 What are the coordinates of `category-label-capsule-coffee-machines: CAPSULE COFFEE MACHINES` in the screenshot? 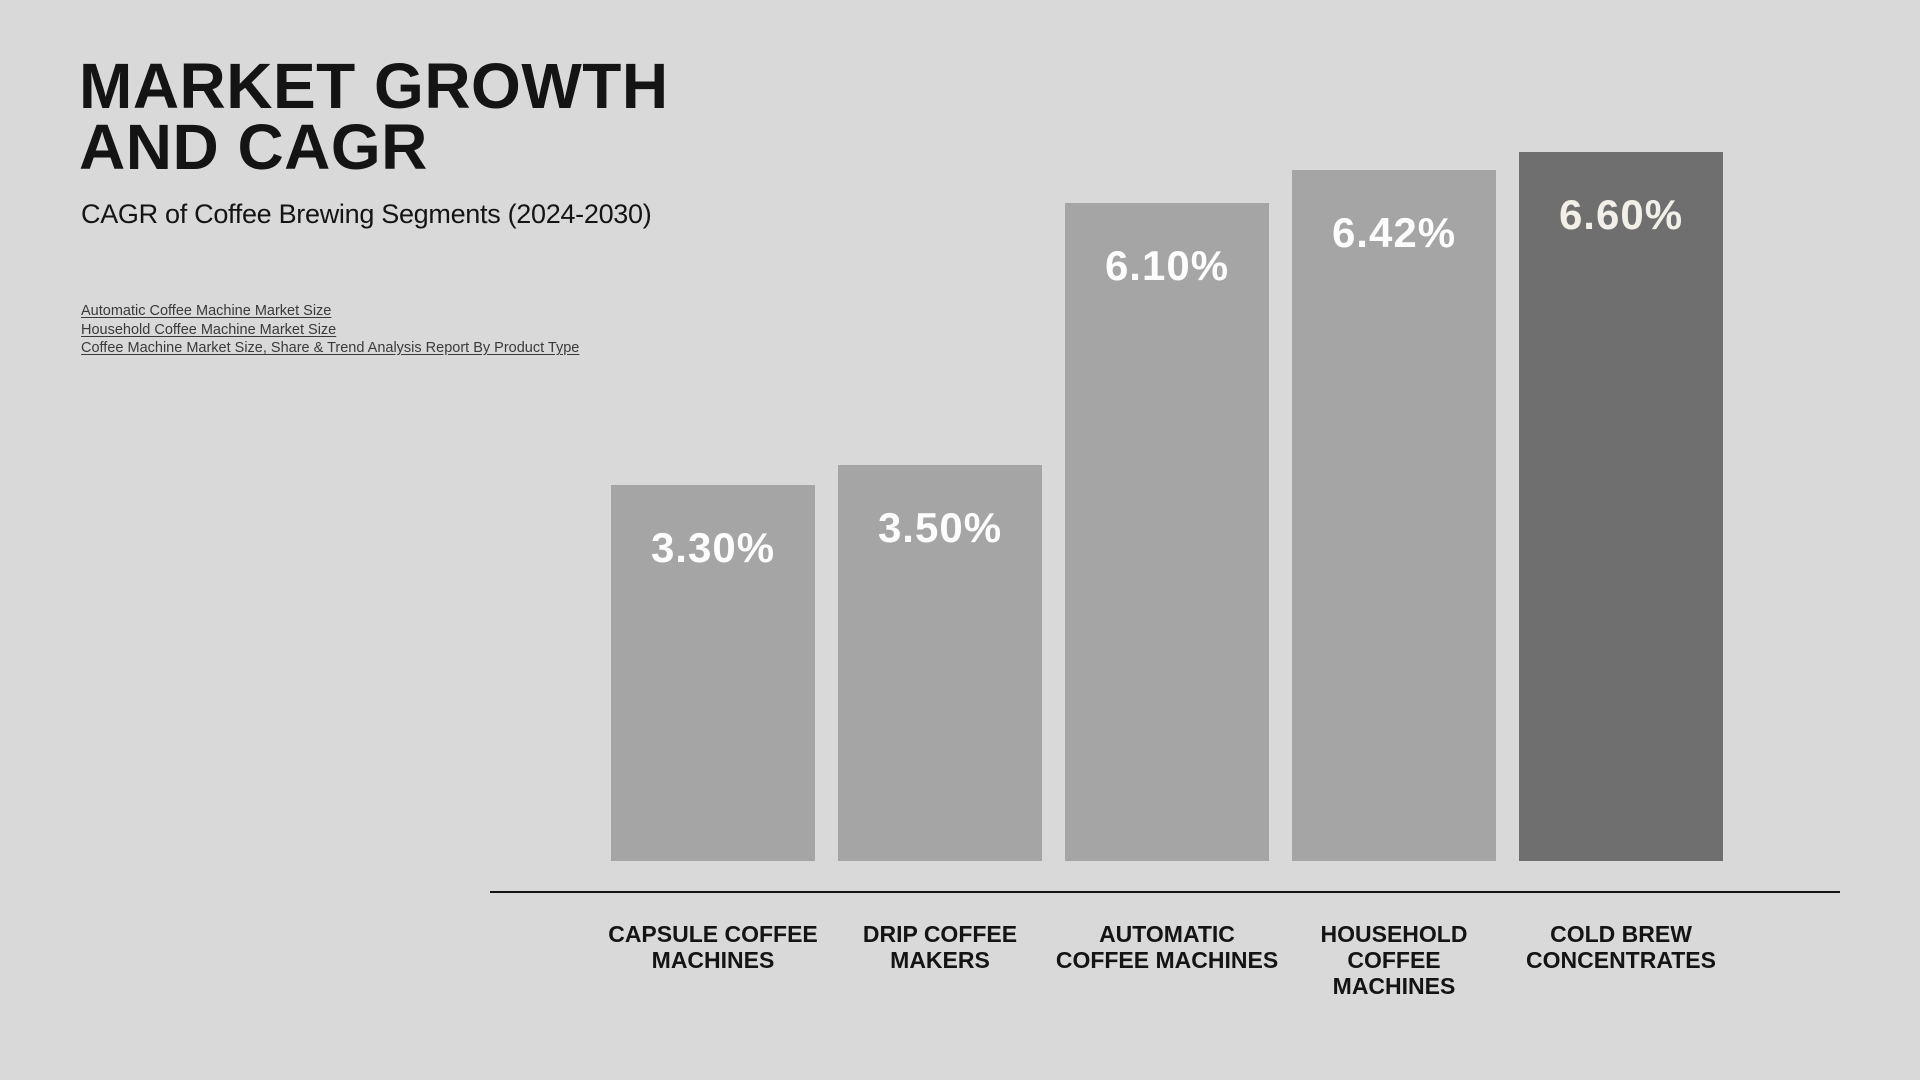 It's located at (713, 947).